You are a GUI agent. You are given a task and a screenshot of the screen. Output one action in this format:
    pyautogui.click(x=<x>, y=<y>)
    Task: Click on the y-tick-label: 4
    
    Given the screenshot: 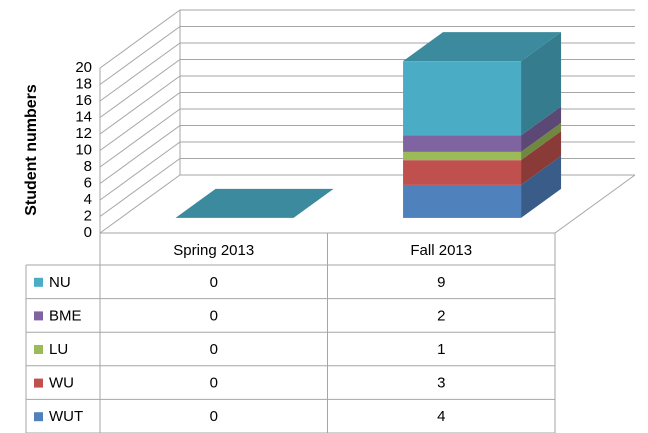 What is the action you would take?
    pyautogui.click(x=88, y=199)
    